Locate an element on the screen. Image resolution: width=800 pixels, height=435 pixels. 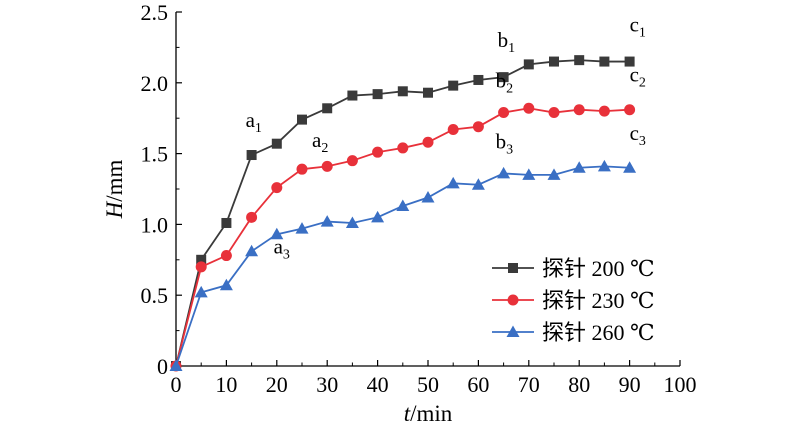
x-tick-label: 30 is located at coordinates (327, 384).